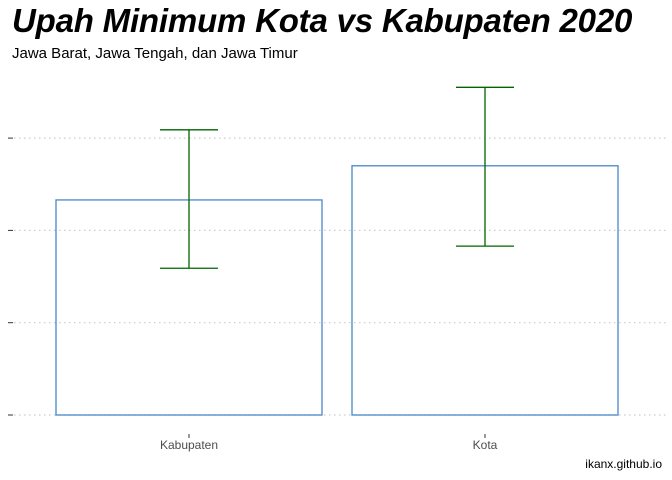  What do you see at coordinates (189, 445) in the screenshot?
I see `x-tick-label-kabupaten: Kabupaten` at bounding box center [189, 445].